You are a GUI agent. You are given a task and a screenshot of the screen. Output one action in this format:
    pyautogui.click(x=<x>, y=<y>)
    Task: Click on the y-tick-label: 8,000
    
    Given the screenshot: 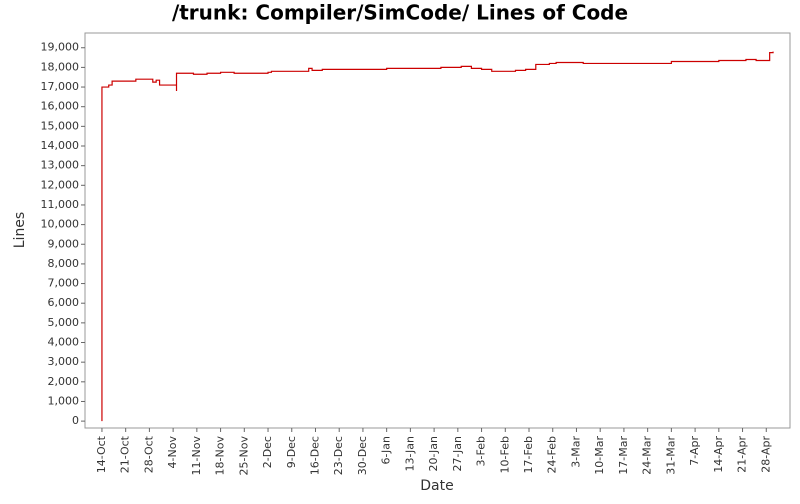 What is the action you would take?
    pyautogui.click(x=64, y=263)
    